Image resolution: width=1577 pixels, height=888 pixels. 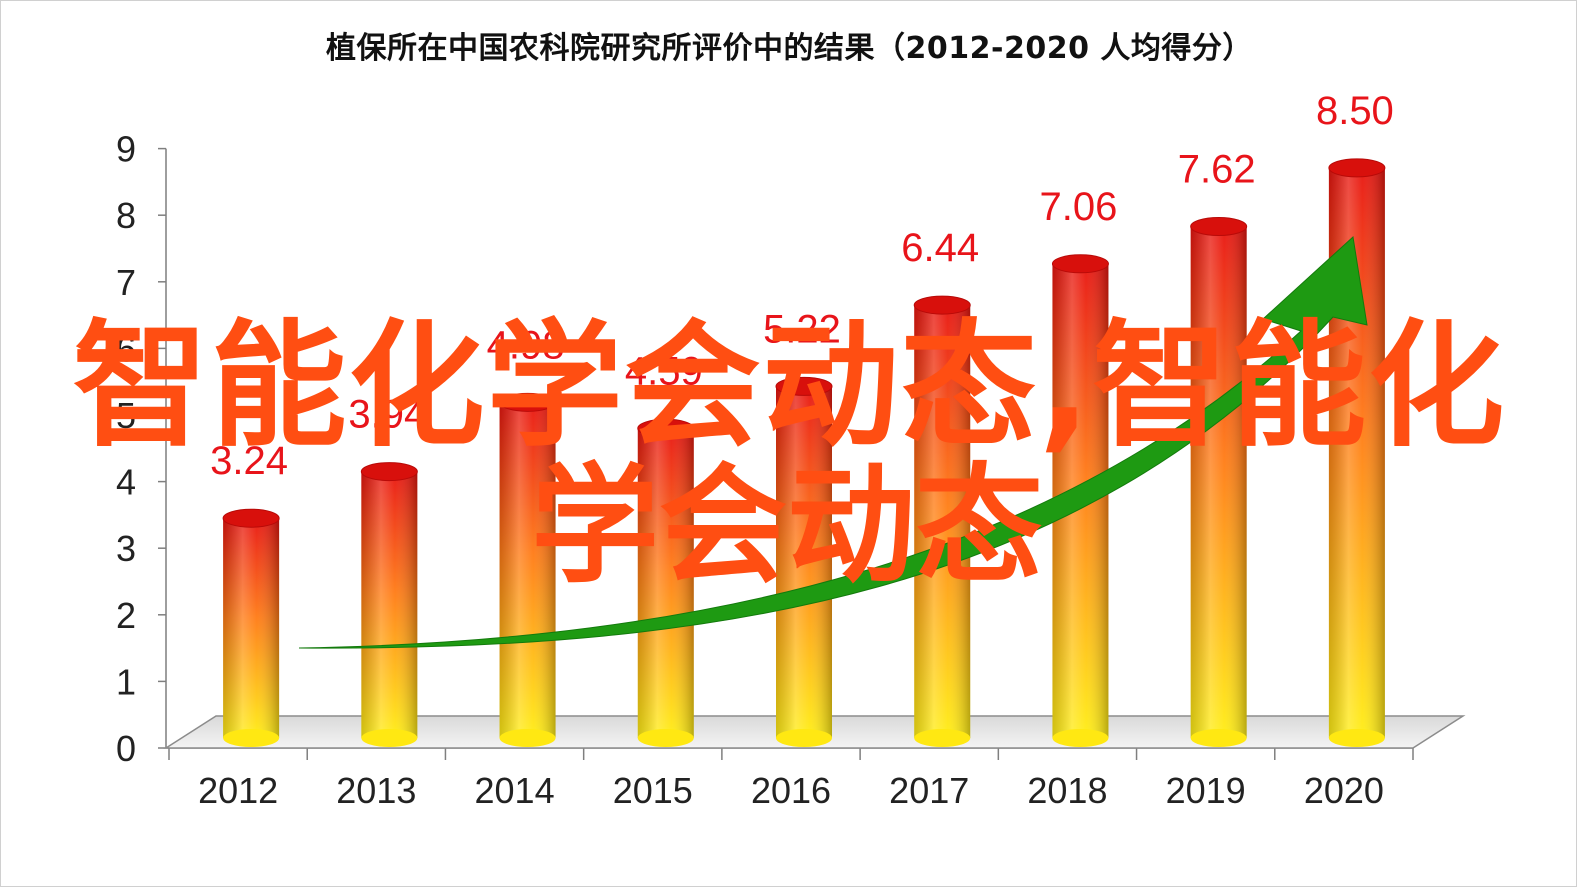 I want to click on bar-2014, so click(x=528, y=569).